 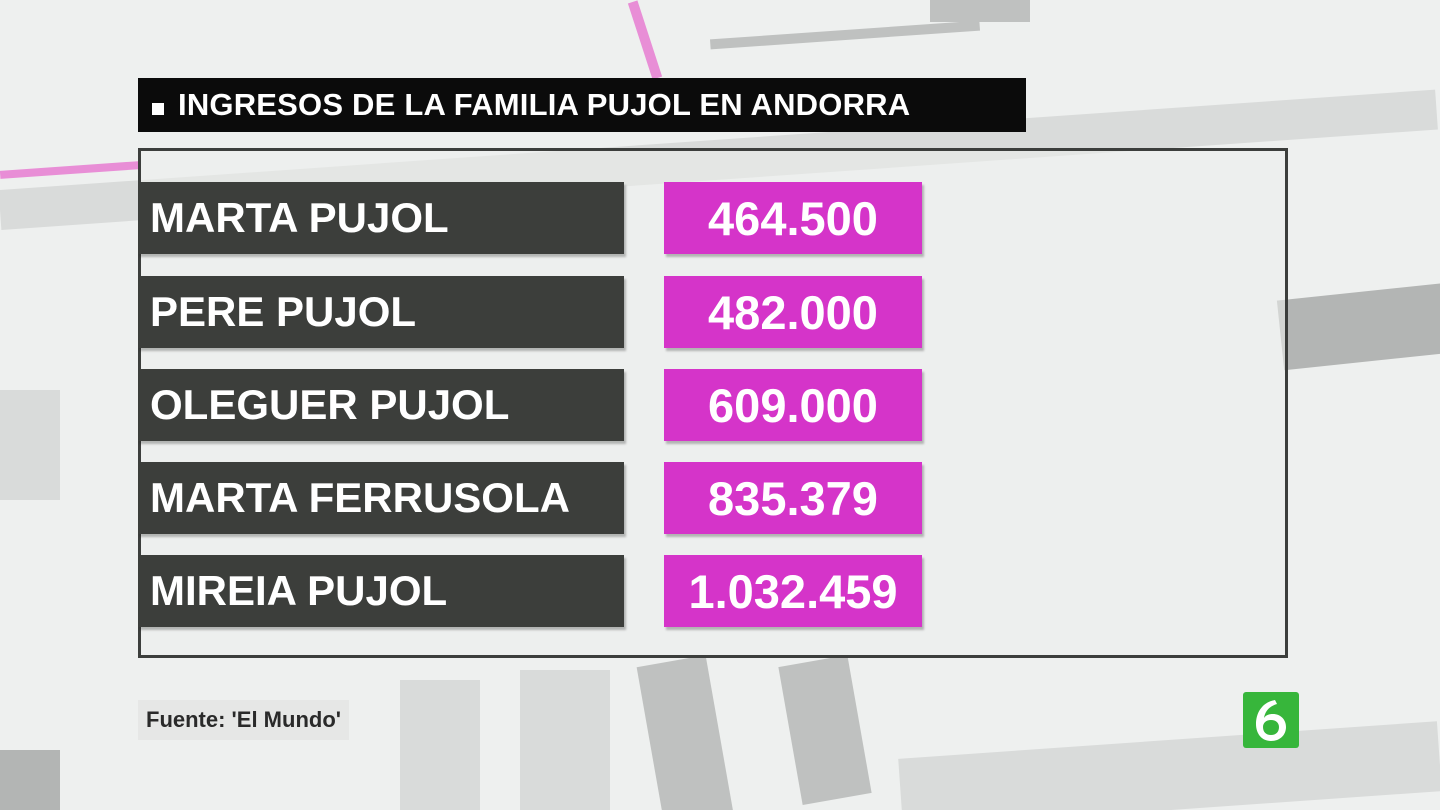 I want to click on table-row: PERE PUJOL 482.000, so click(x=530, y=312).